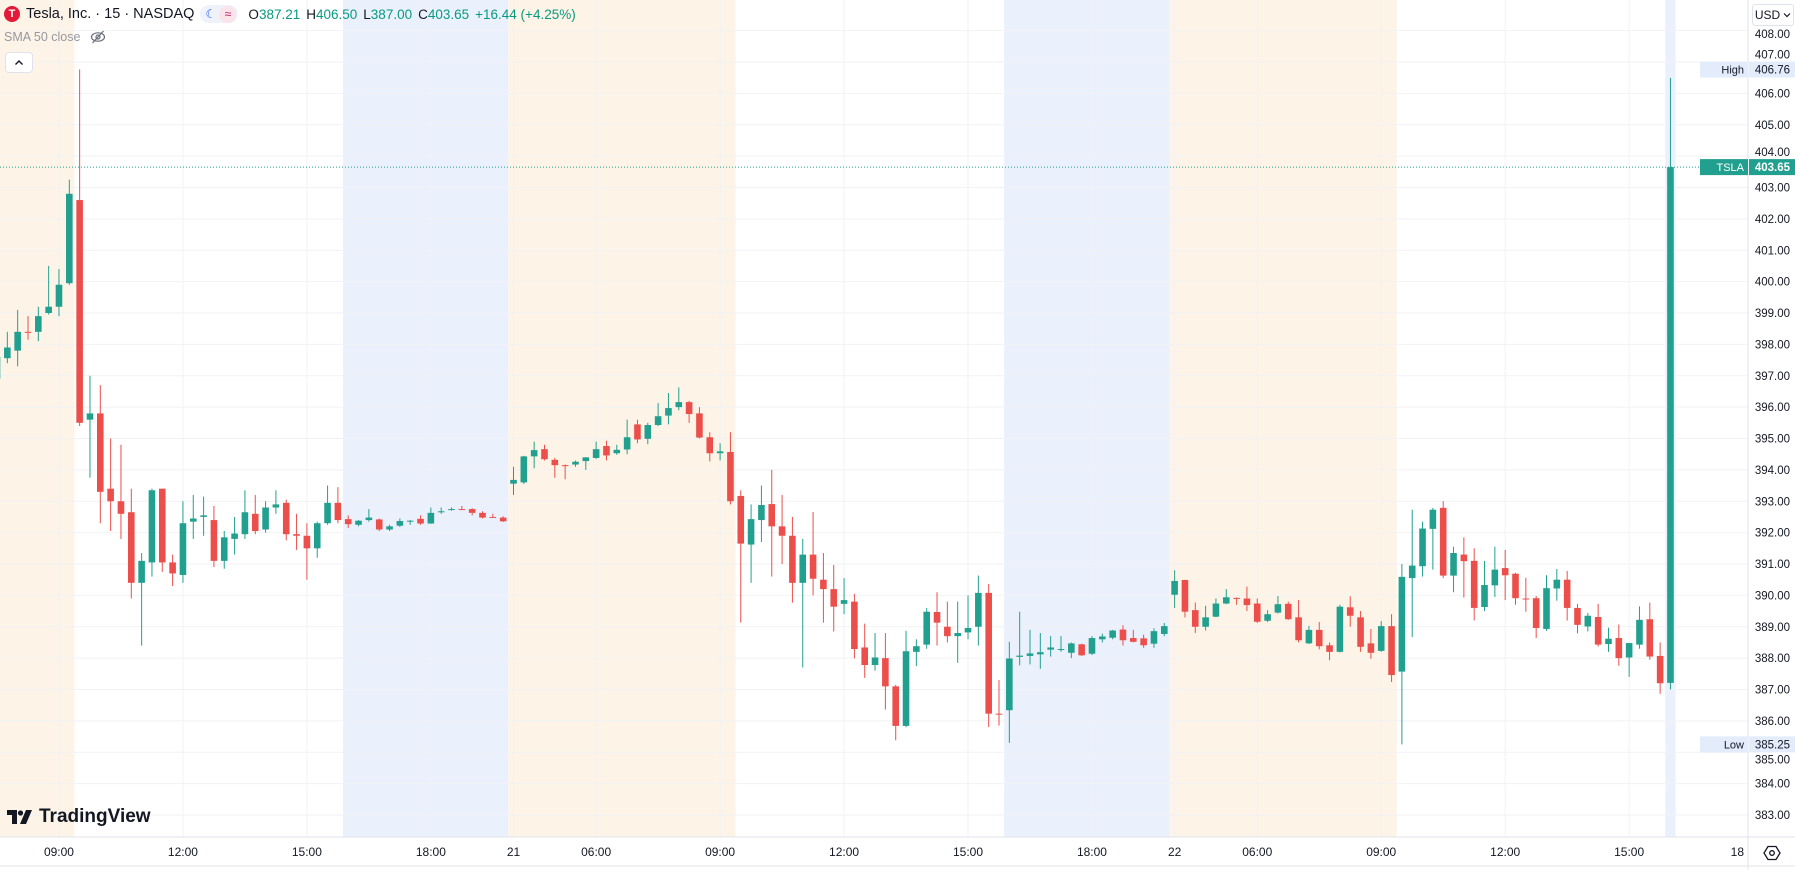  What do you see at coordinates (1772, 35) in the screenshot?
I see `price-tick-label: 408.00` at bounding box center [1772, 35].